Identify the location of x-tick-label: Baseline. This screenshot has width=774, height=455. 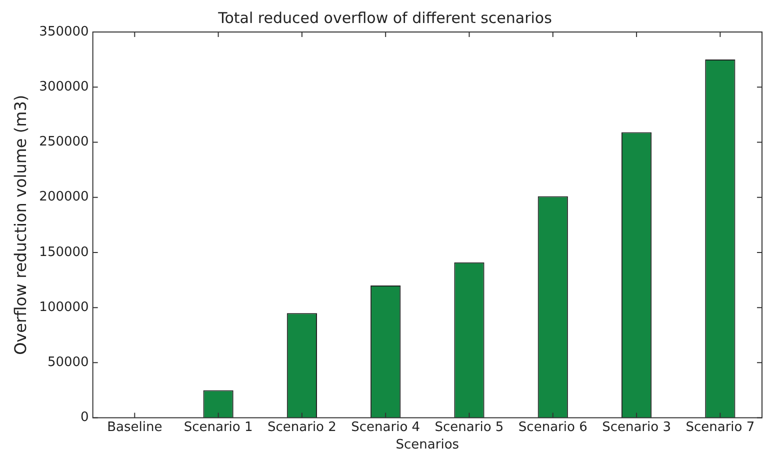
(134, 427).